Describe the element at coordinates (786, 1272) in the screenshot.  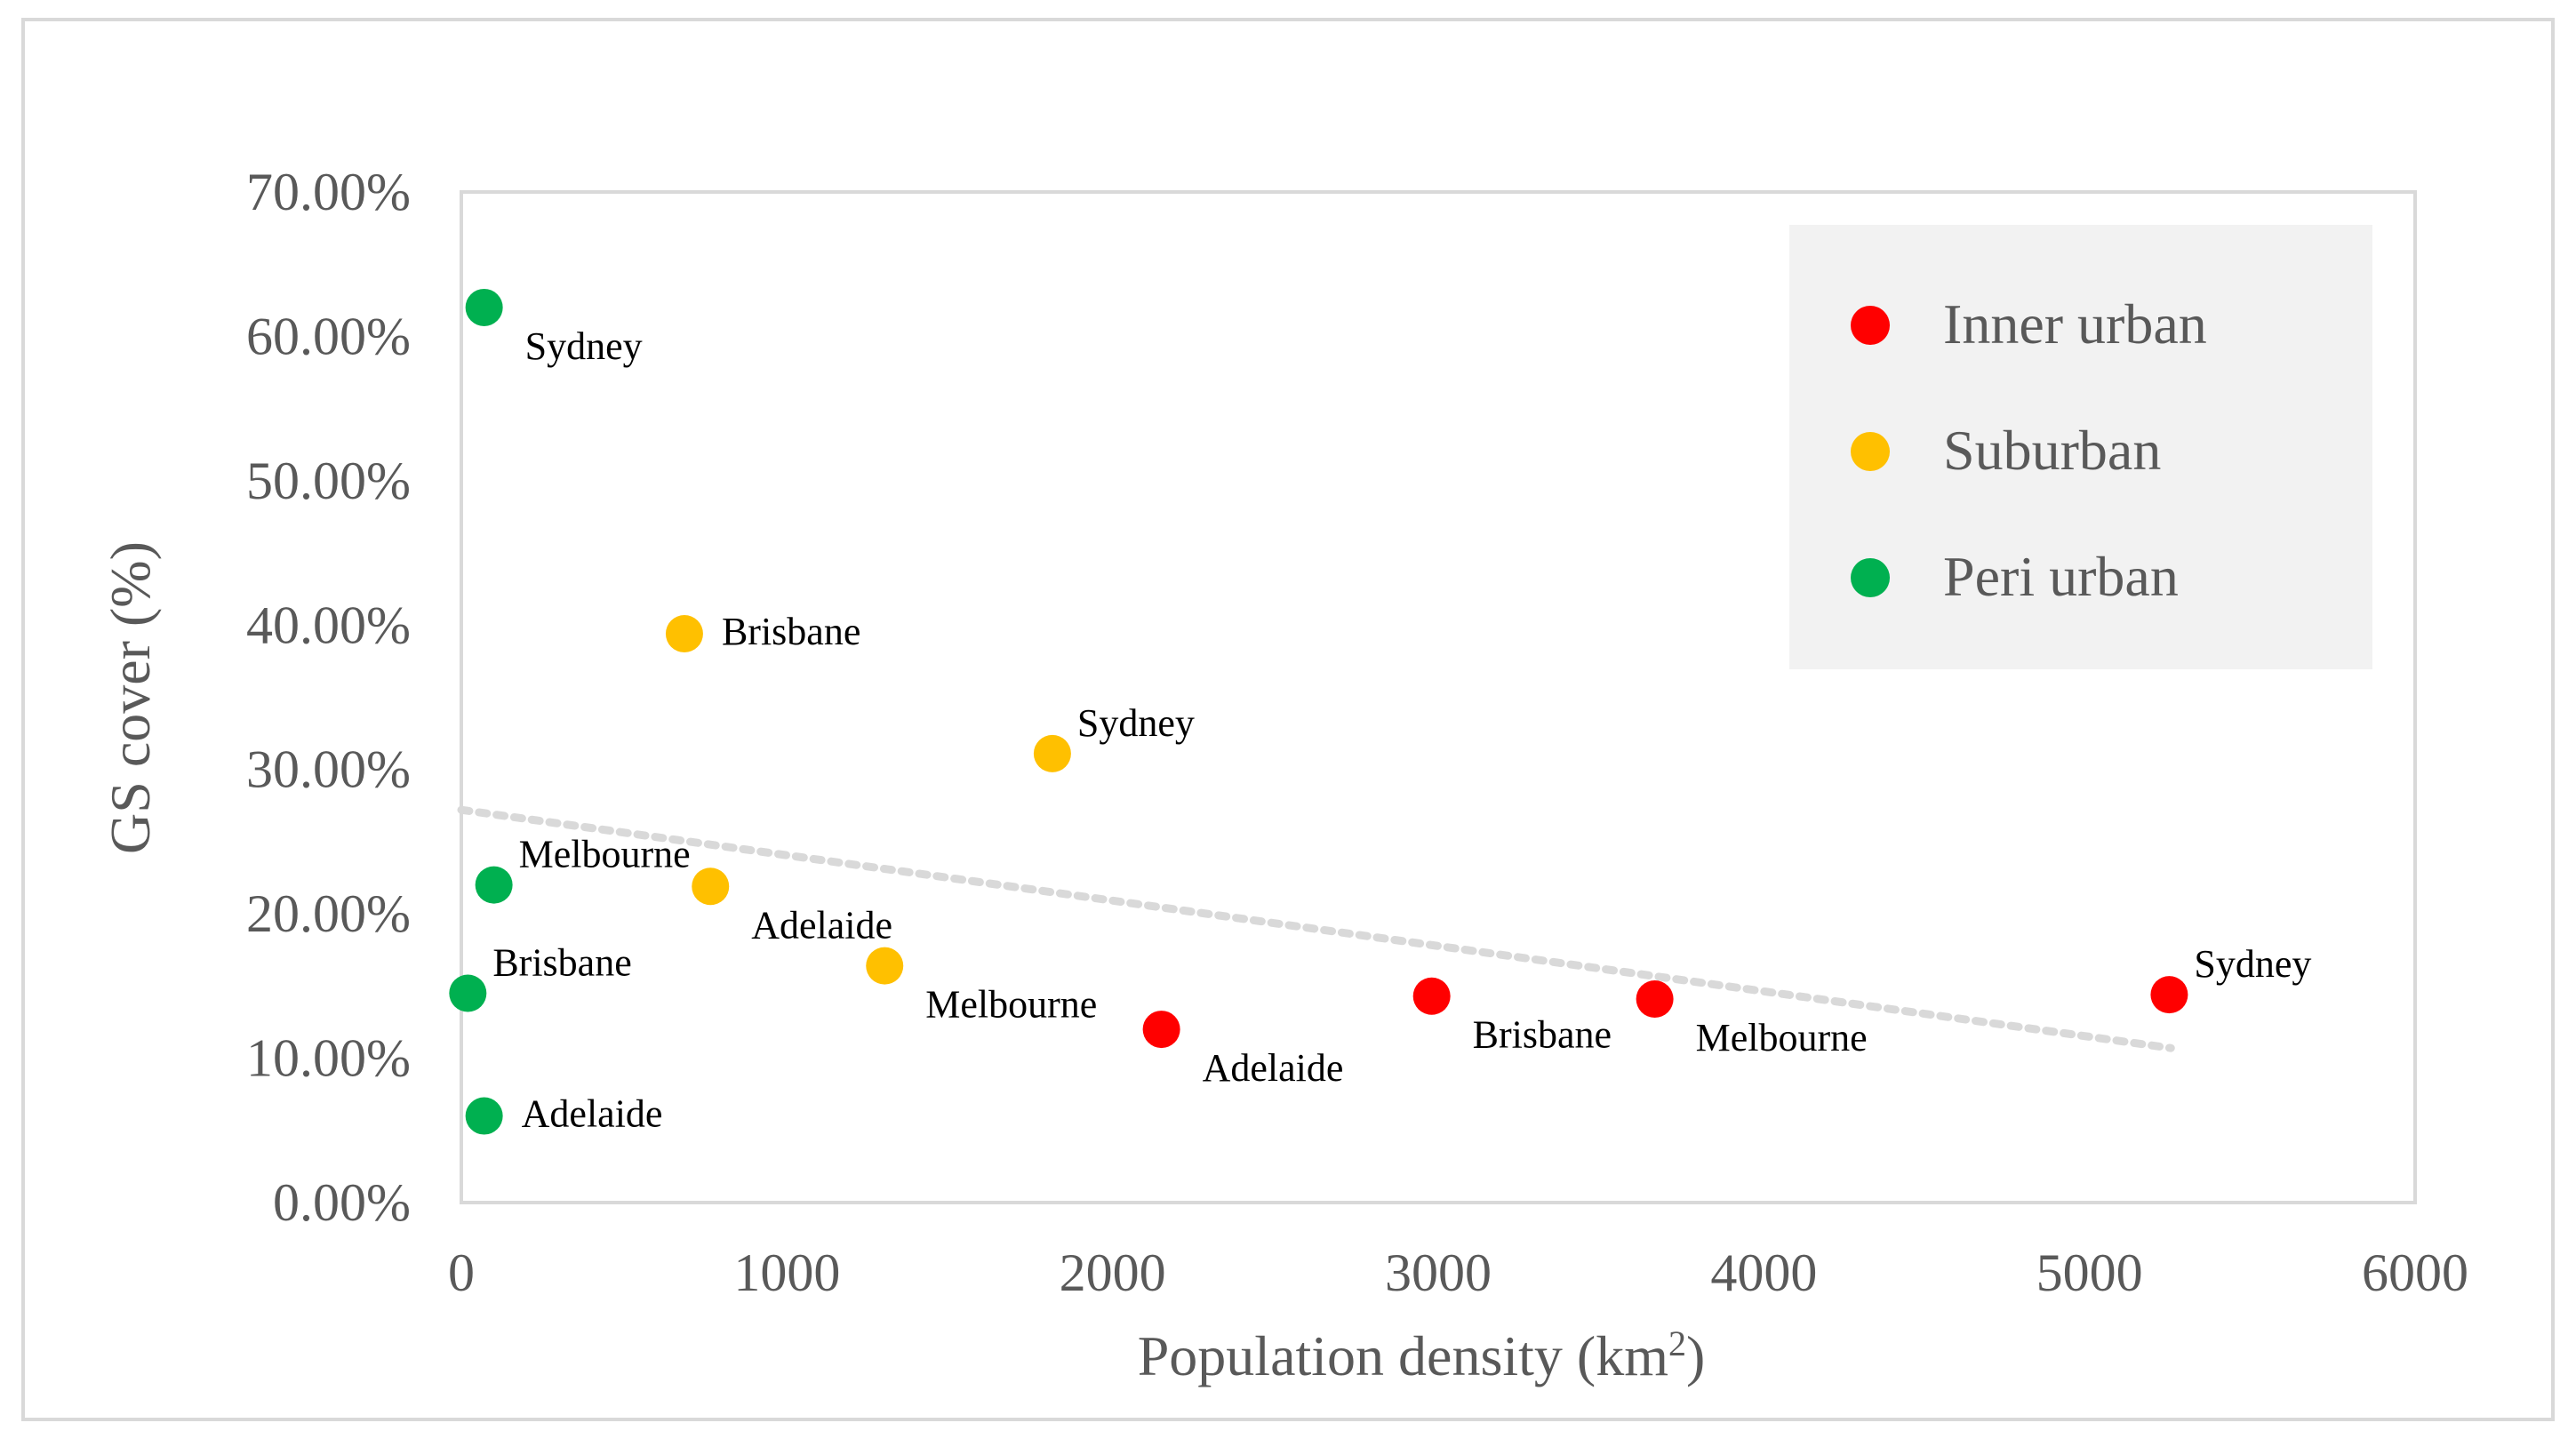
I see `x-tick-label: 1000` at that location.